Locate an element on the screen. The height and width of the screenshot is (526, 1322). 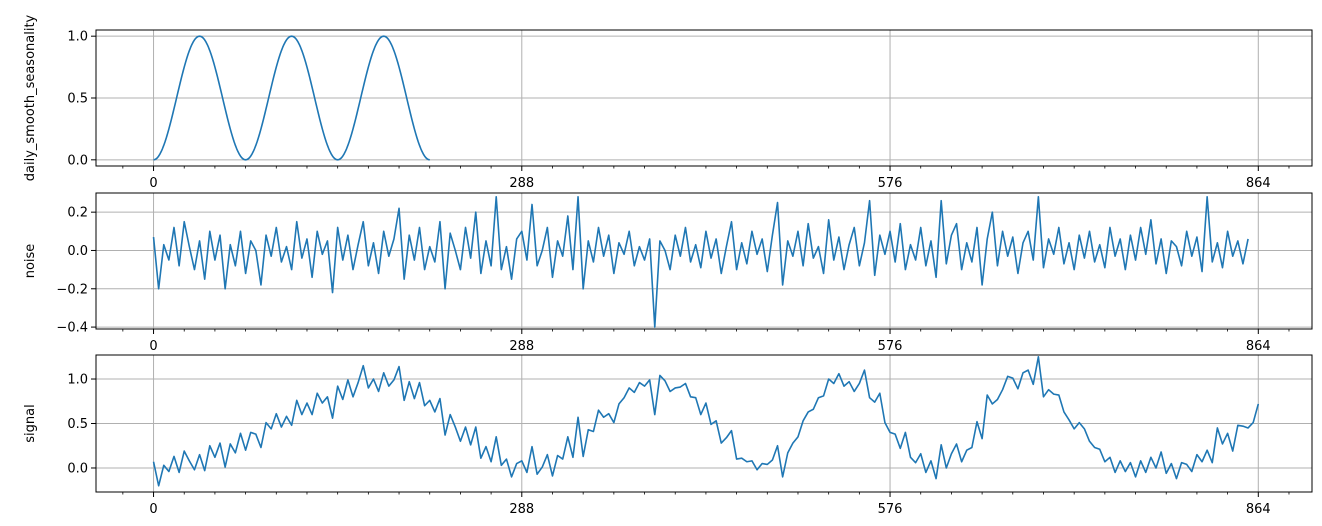
seasonality-xtick-label-2: 576 is located at coordinates (890, 183).